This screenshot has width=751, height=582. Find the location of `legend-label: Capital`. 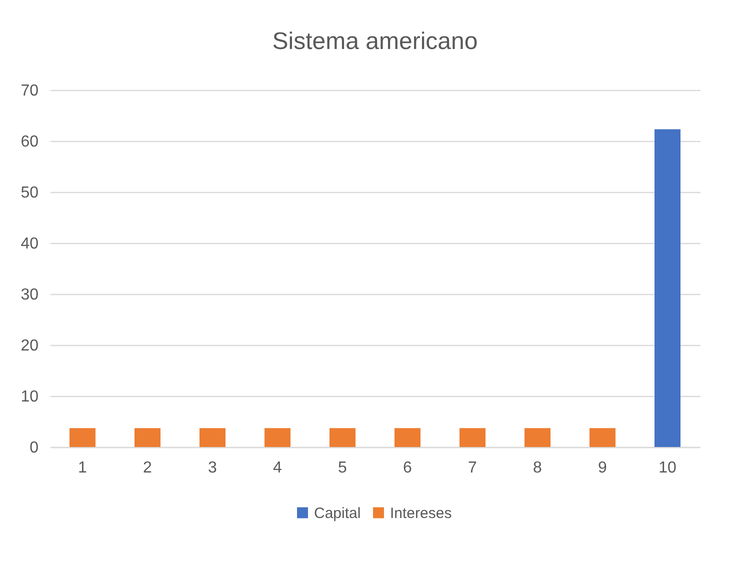

legend-label: Capital is located at coordinates (337, 513).